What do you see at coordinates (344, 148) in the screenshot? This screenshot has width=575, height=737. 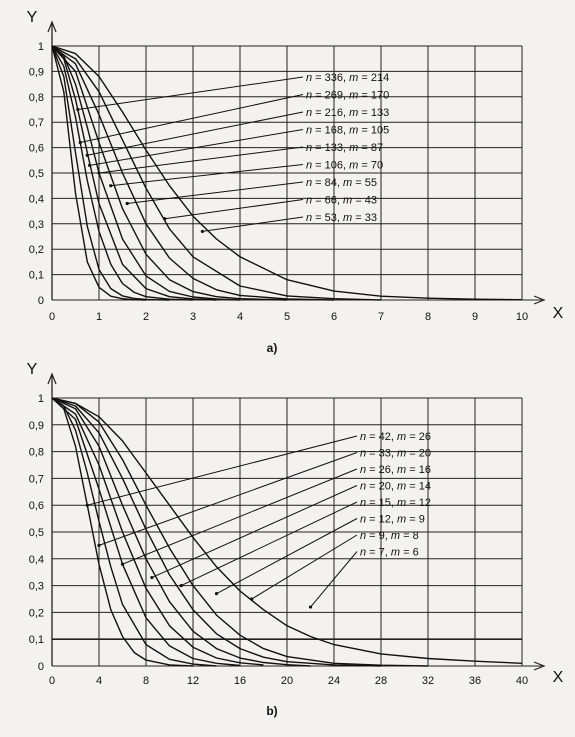 I see `series-label: n = 133, m = 87` at bounding box center [344, 148].